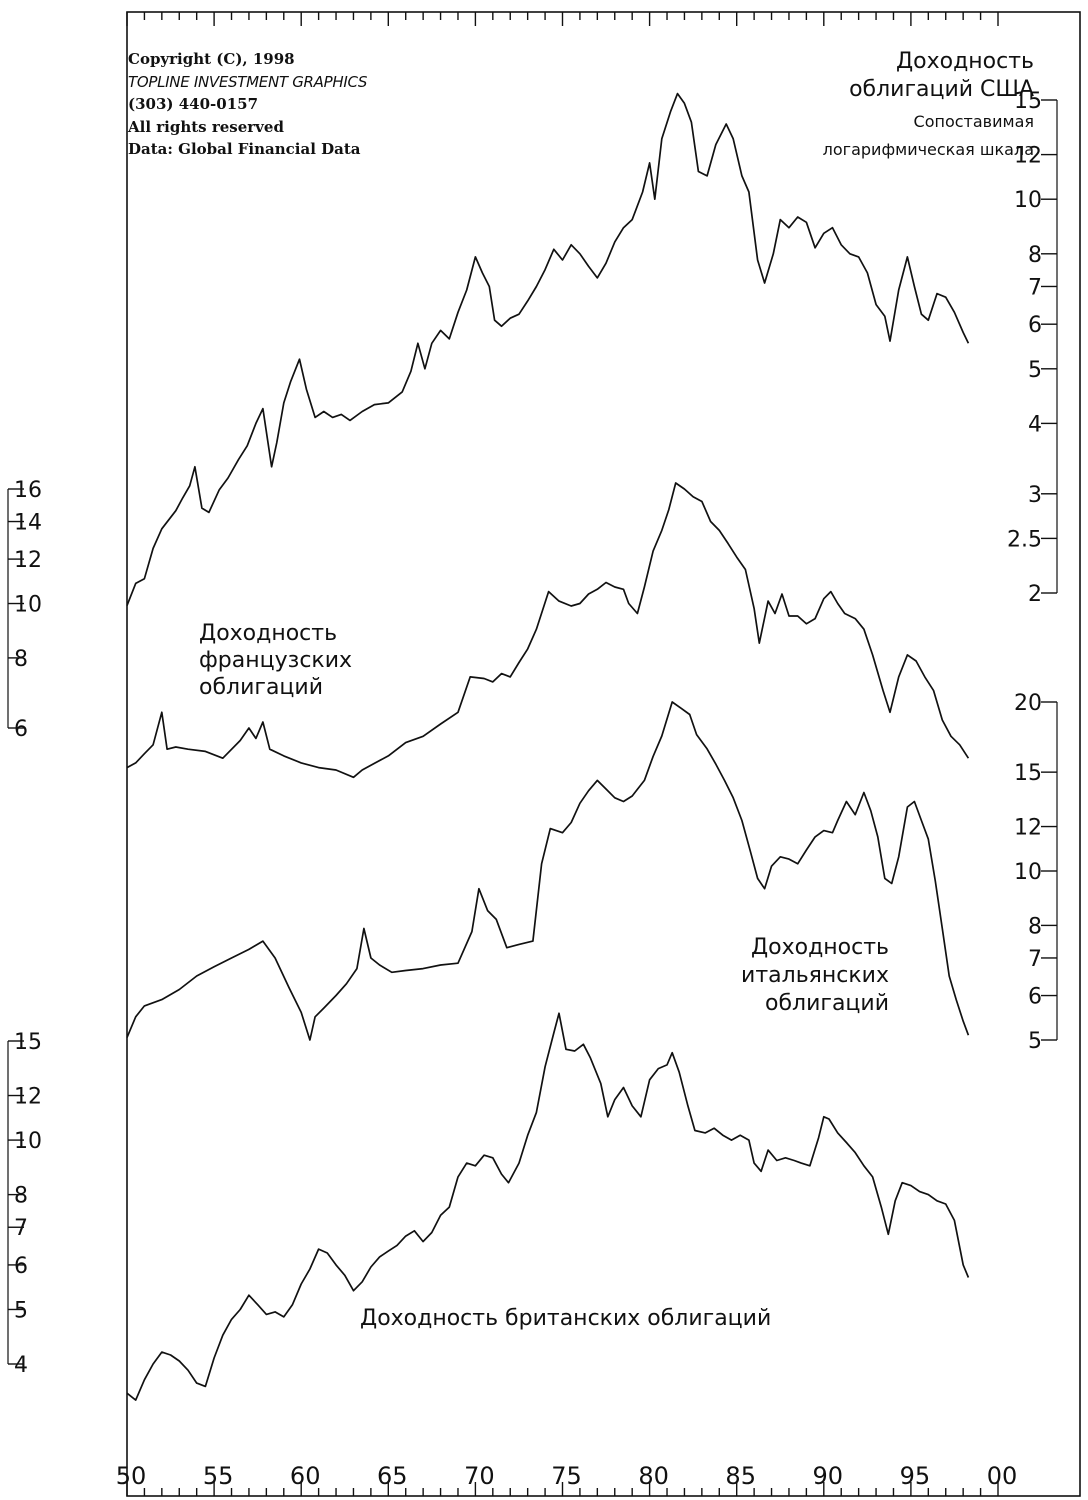  I want to click on us-y-tick-label: 2, so click(1035, 594).